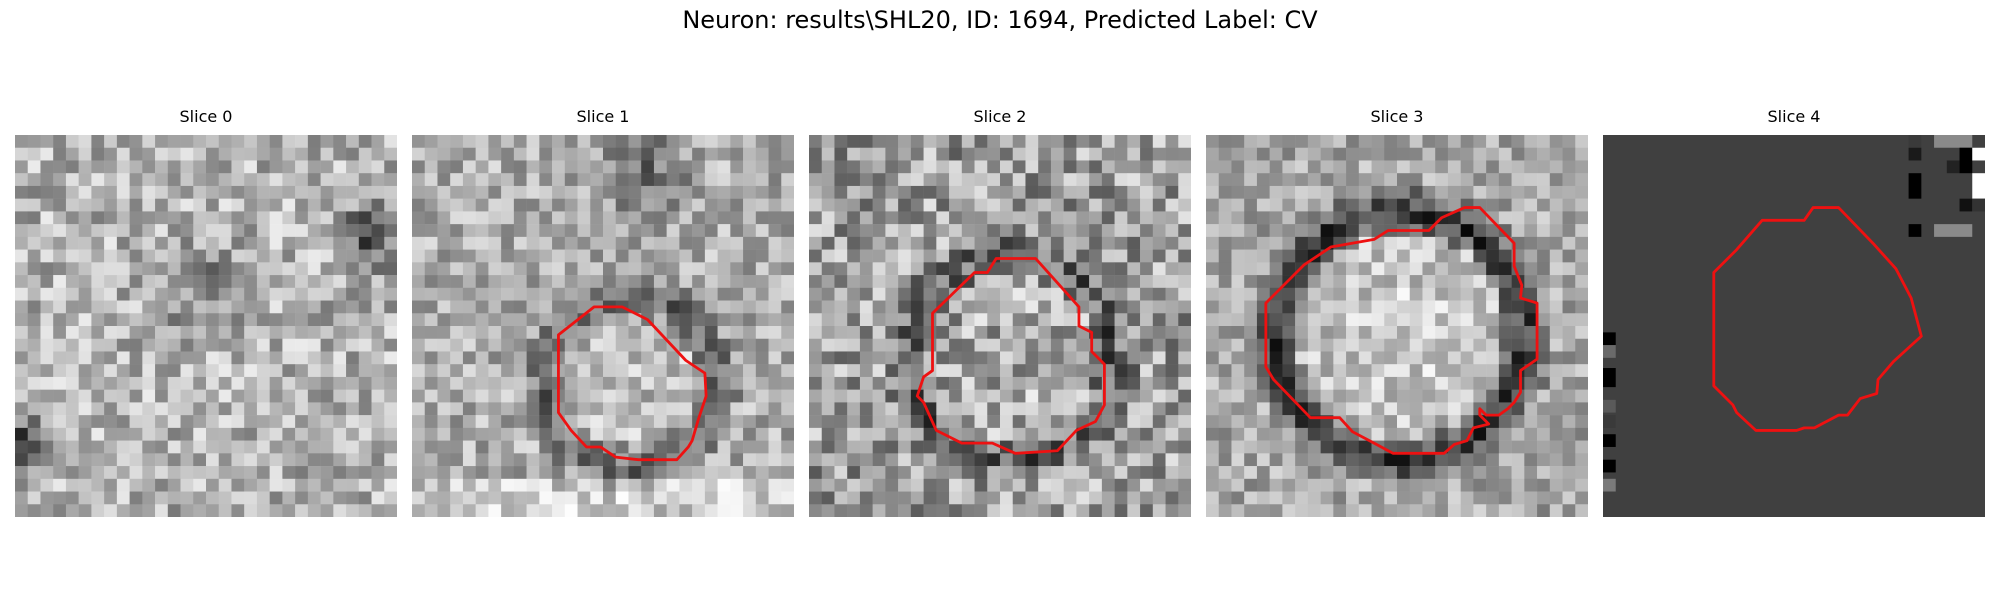 Image resolution: width=2000 pixels, height=600 pixels. I want to click on slice-title-4: Slice 4, so click(1794, 116).